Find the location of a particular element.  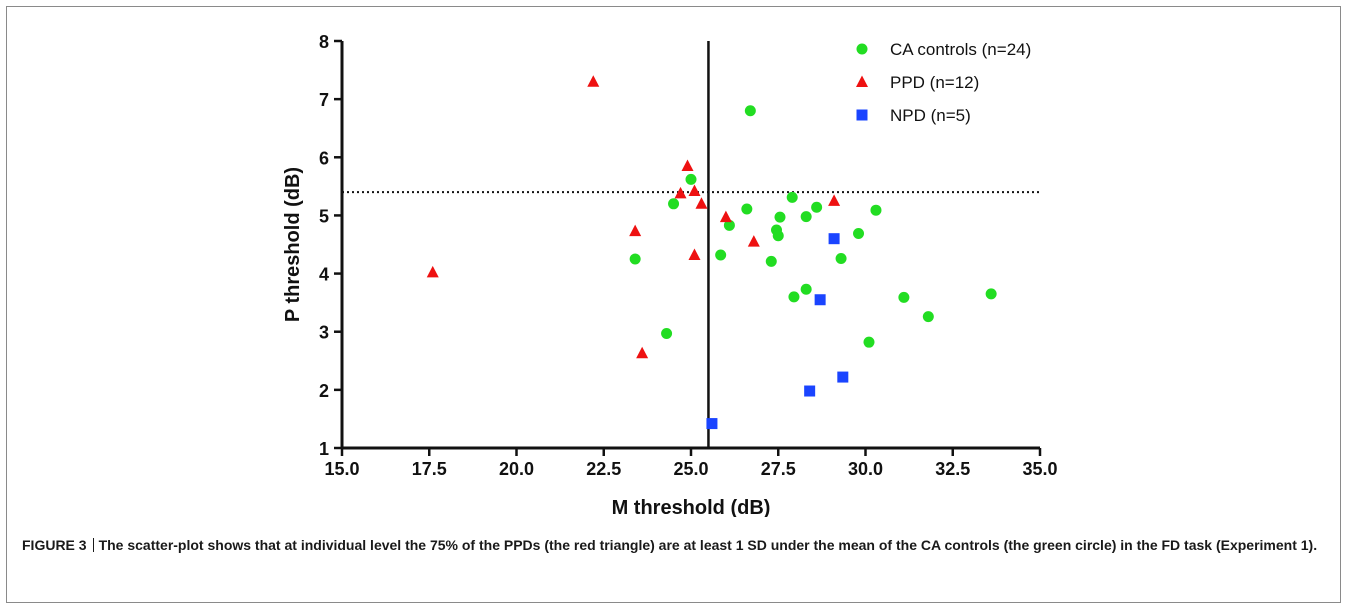

y-tick-label: 2 is located at coordinates (324, 391).